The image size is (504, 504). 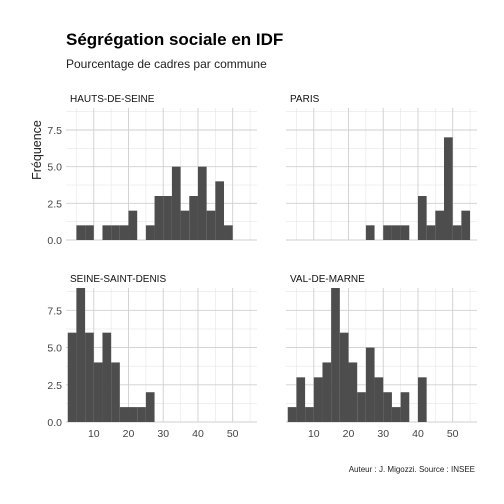 I want to click on facet-panel-seine-saint-denis: SEINE-SAINT-DENIS 0.0 2.5 5.0 7.5 10 20 30 40 50, so click(x=152, y=357).